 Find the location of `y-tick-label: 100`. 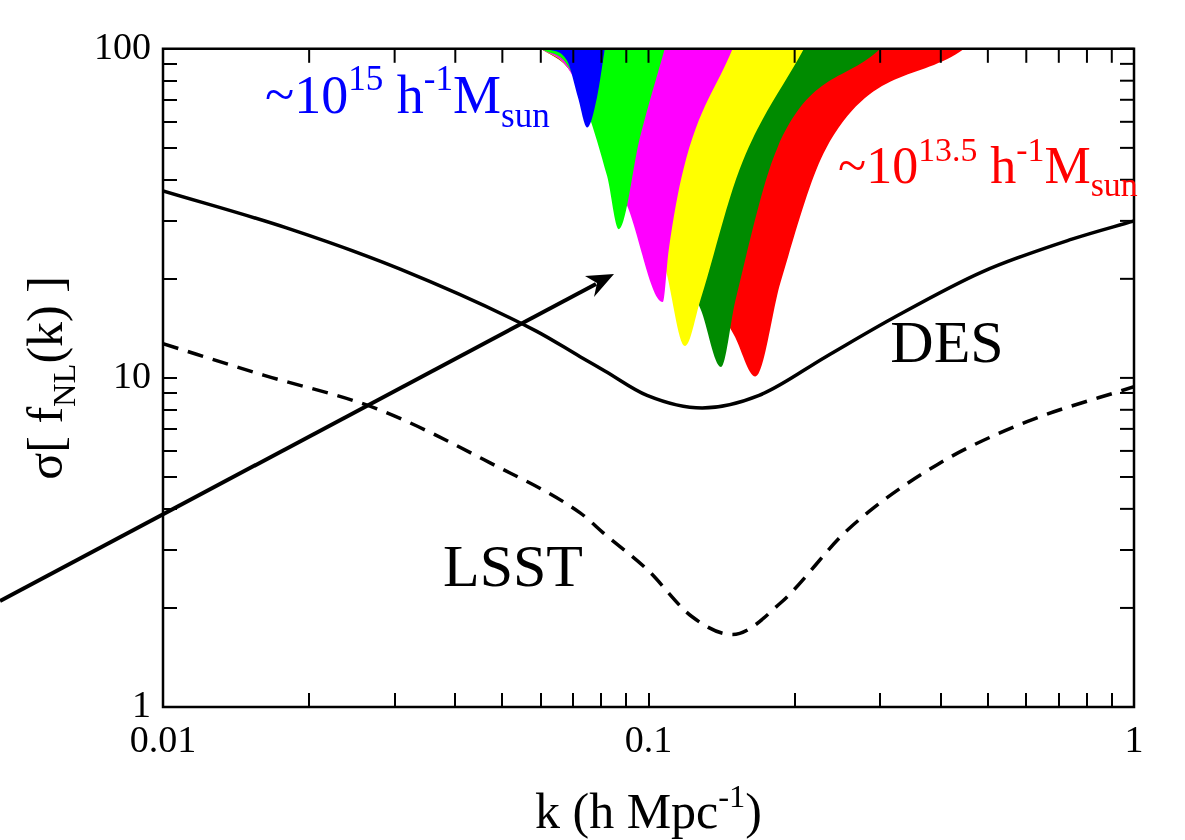

y-tick-label: 100 is located at coordinates (122, 45).